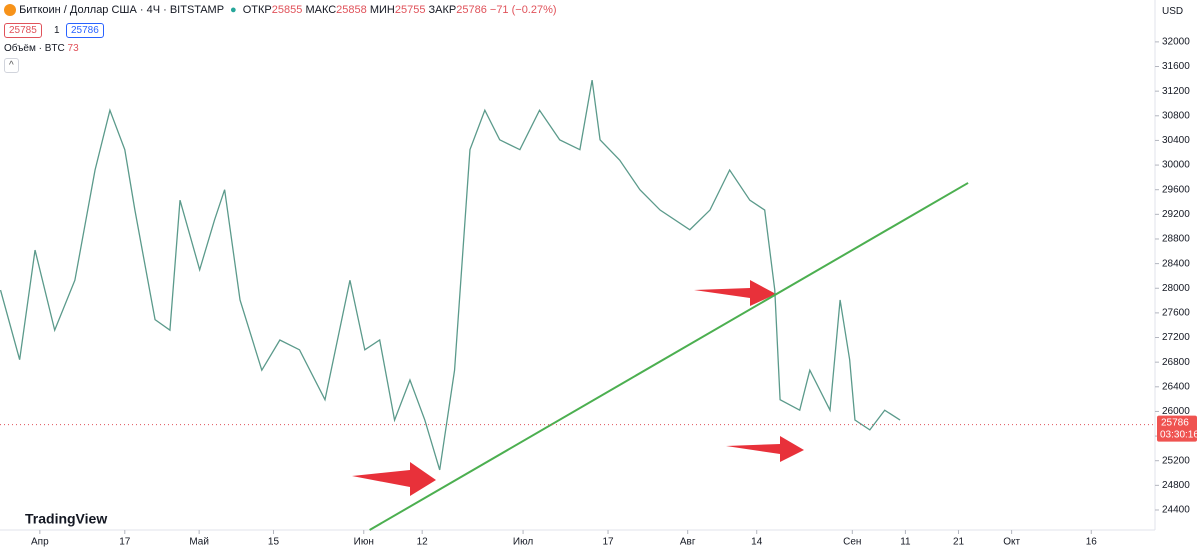 This screenshot has height=555, width=1200. I want to click on bid: 25785, so click(23, 30).